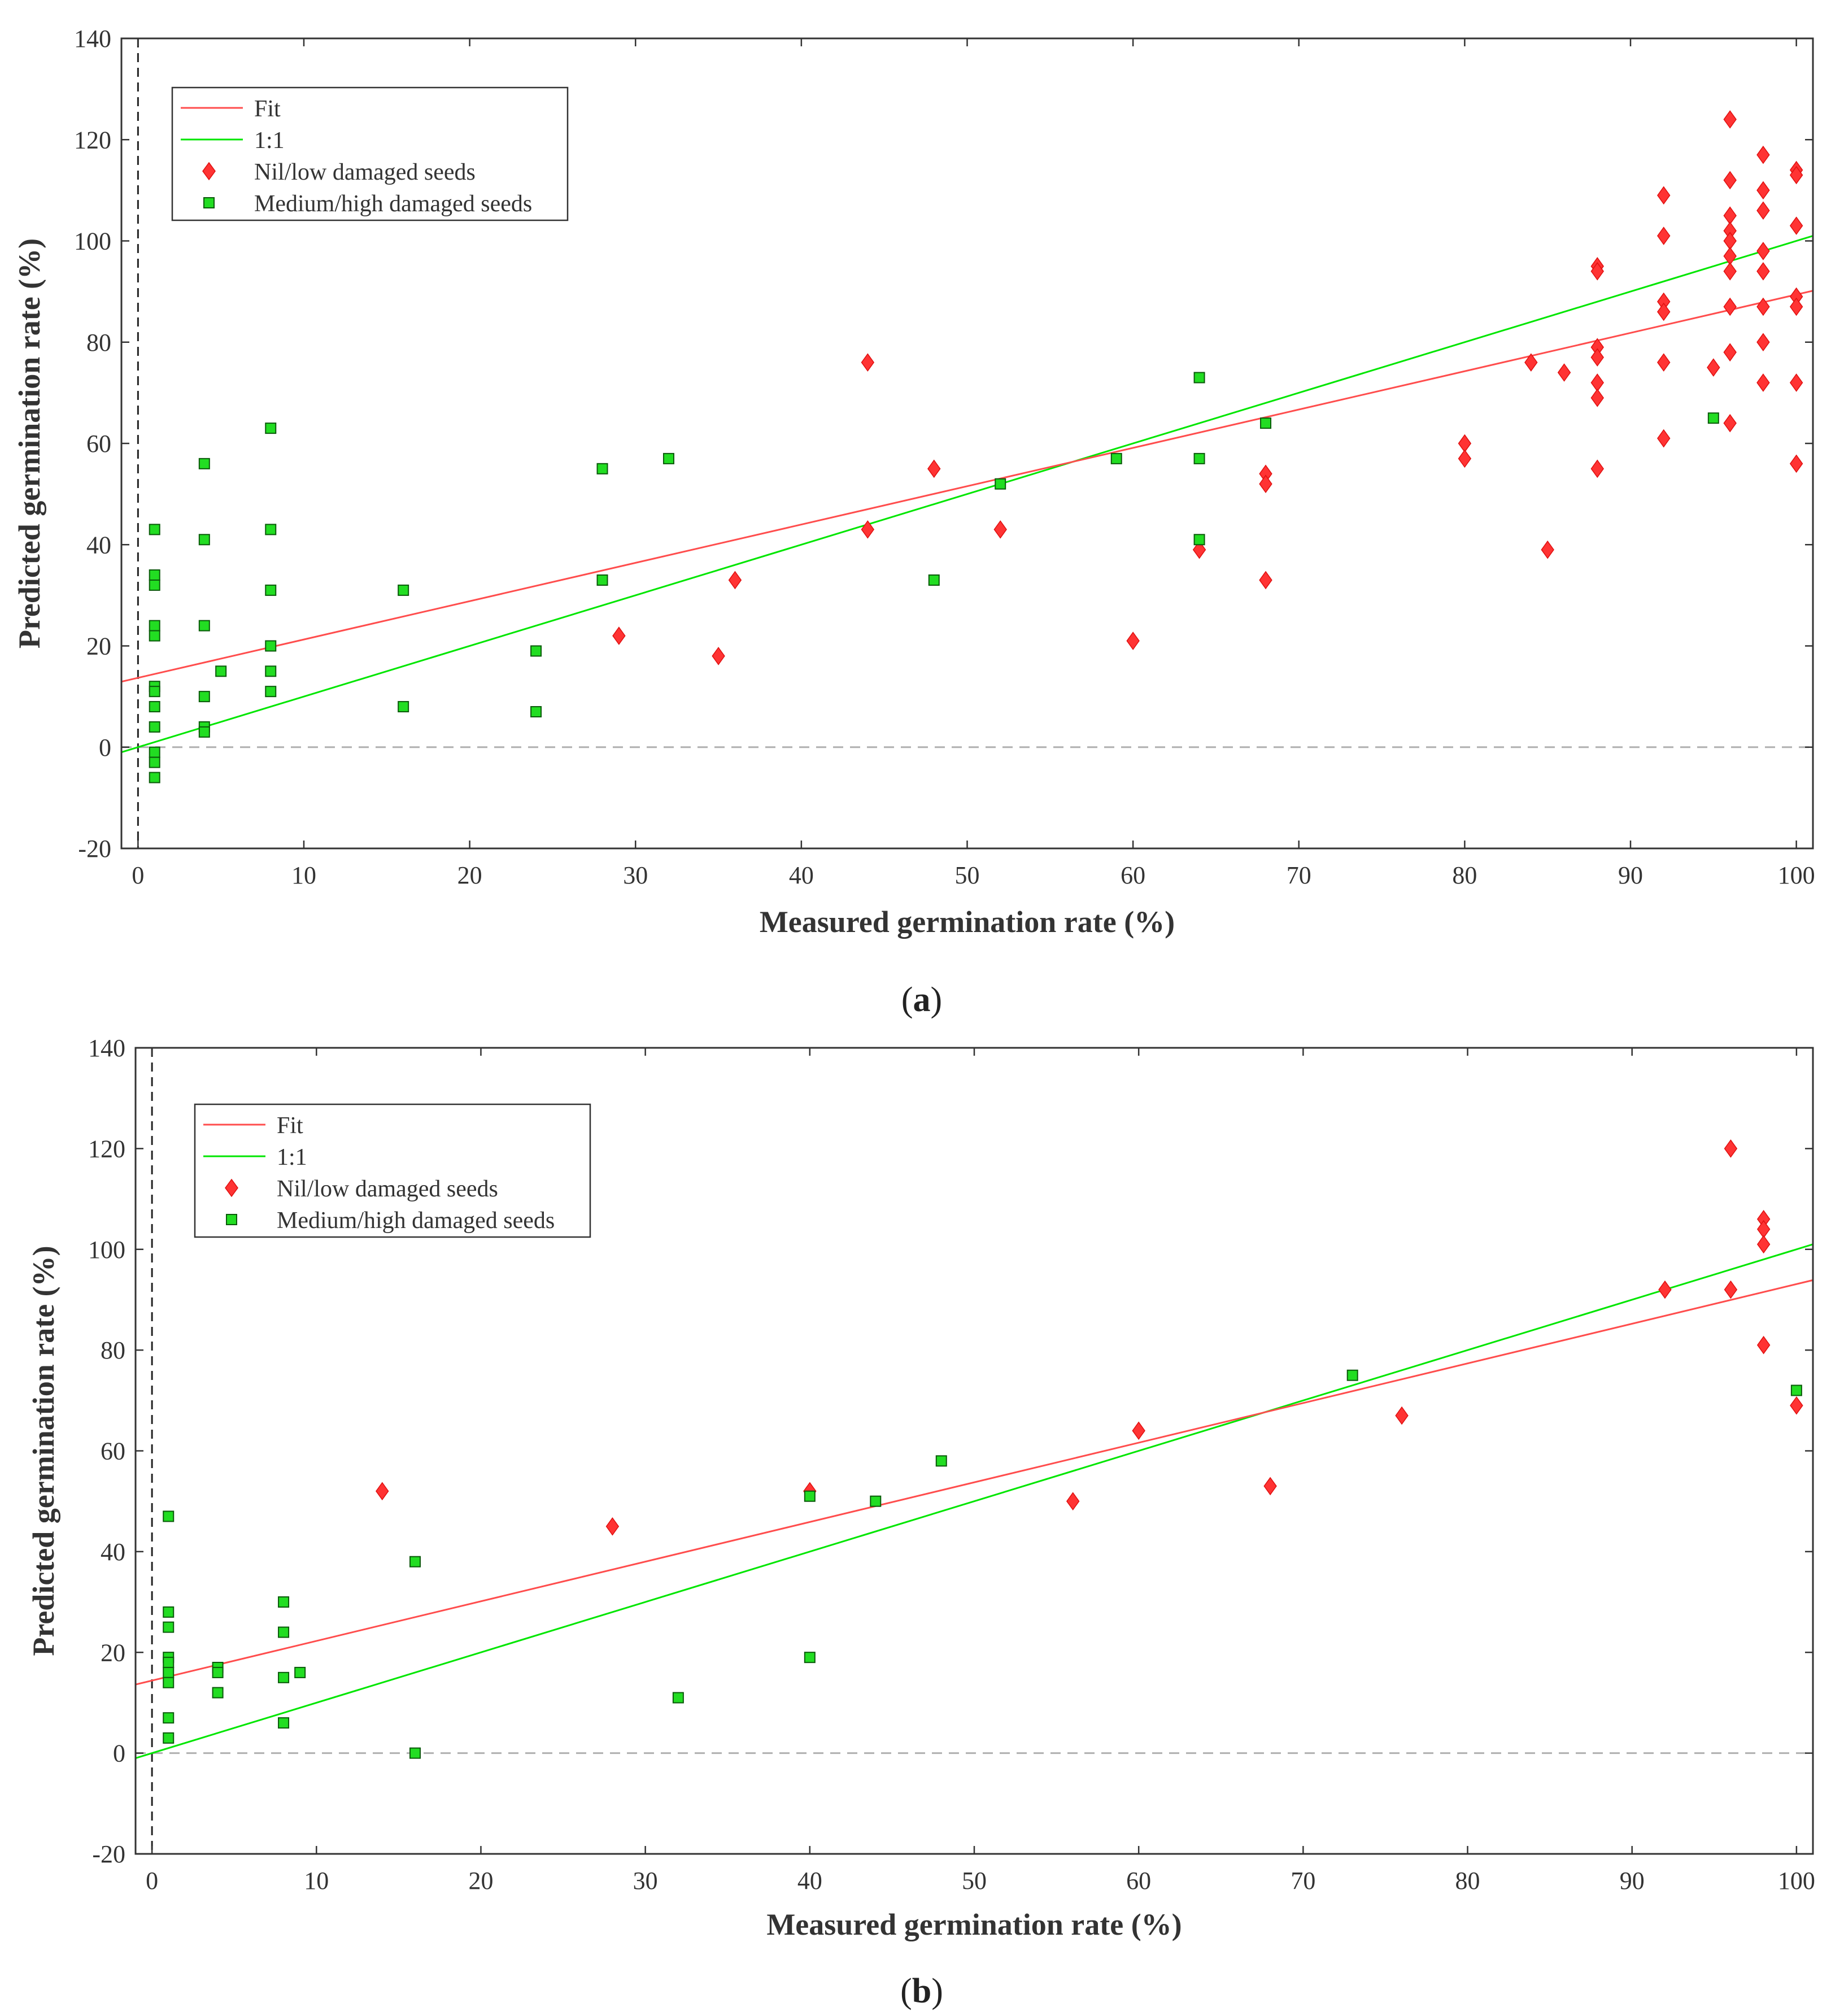 The height and width of the screenshot is (2016, 1844). I want to click on y-tick-label: 20, so click(113, 1652).